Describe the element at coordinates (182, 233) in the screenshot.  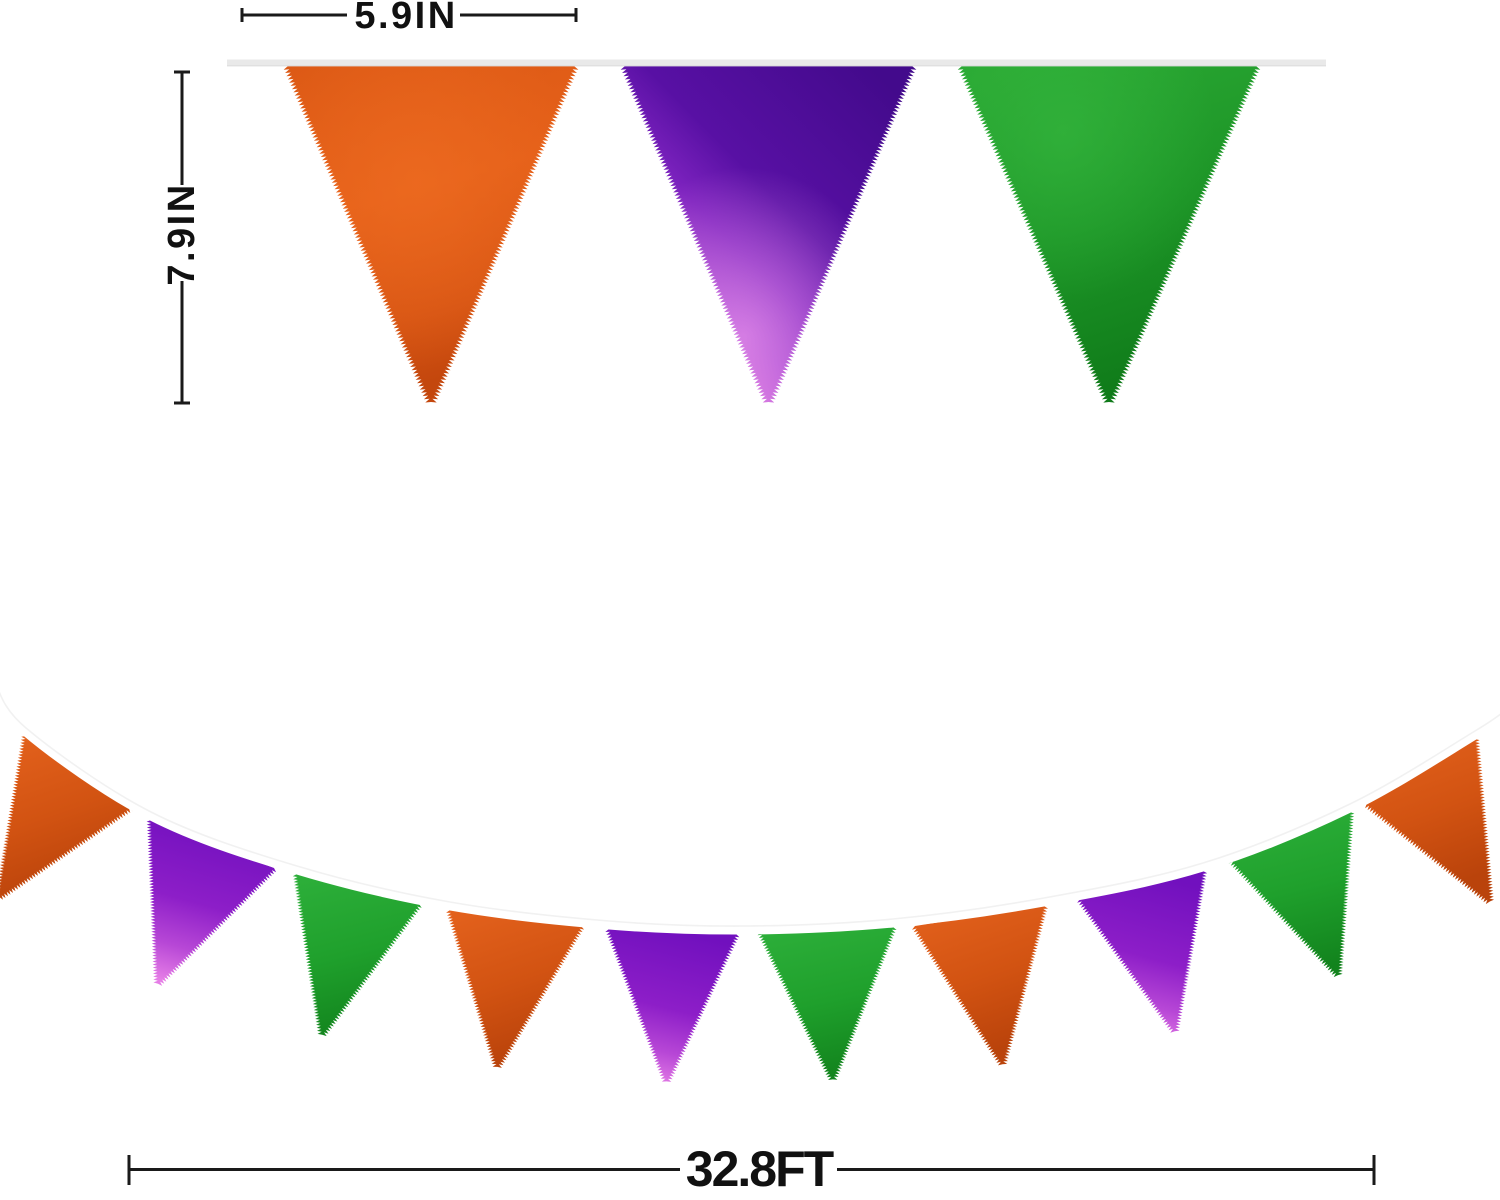
I see `svg-text: 7.9IN` at that location.